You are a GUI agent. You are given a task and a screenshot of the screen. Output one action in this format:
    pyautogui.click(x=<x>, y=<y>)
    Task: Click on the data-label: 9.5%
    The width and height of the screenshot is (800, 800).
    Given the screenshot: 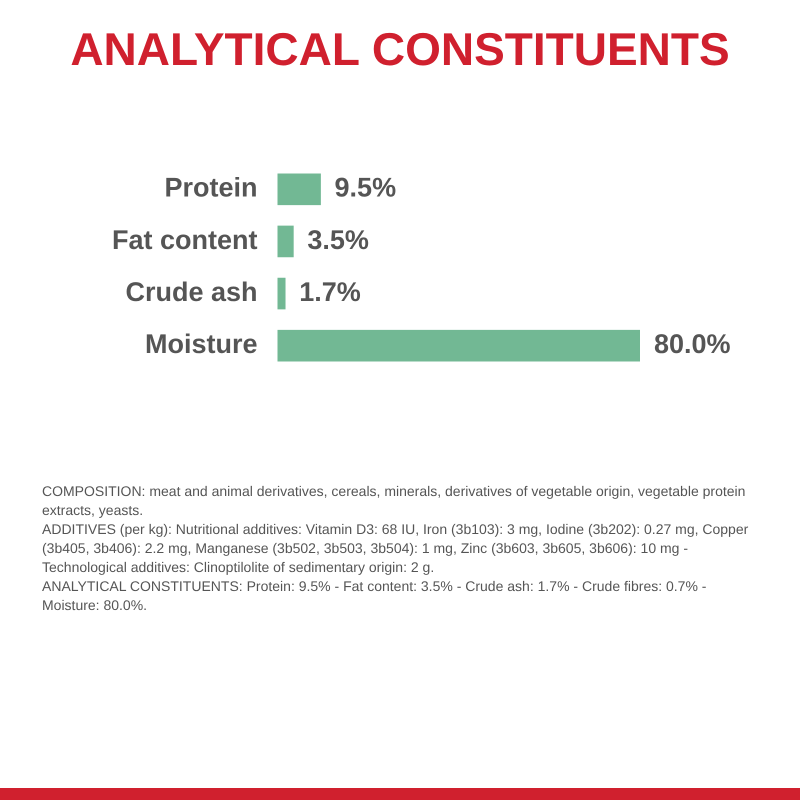 What is the action you would take?
    pyautogui.click(x=365, y=187)
    